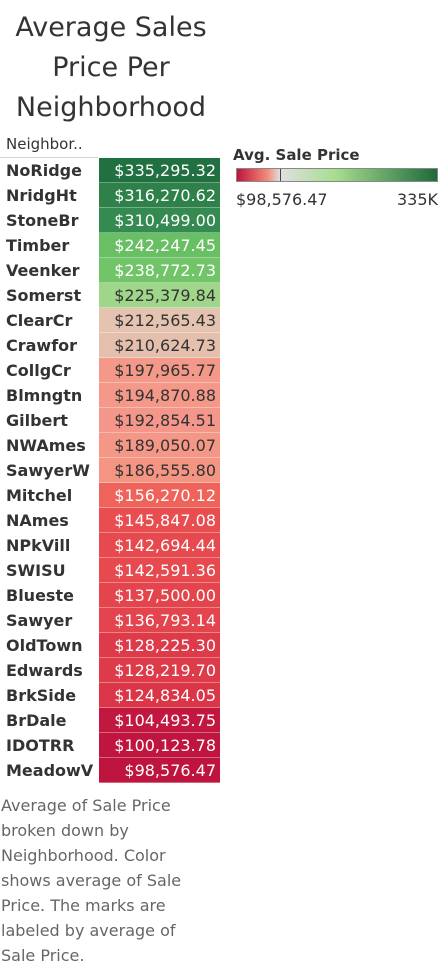 Image resolution: width=442 pixels, height=968 pixels. What do you see at coordinates (40, 595) in the screenshot?
I see `neighborhood-label: Blueste` at bounding box center [40, 595].